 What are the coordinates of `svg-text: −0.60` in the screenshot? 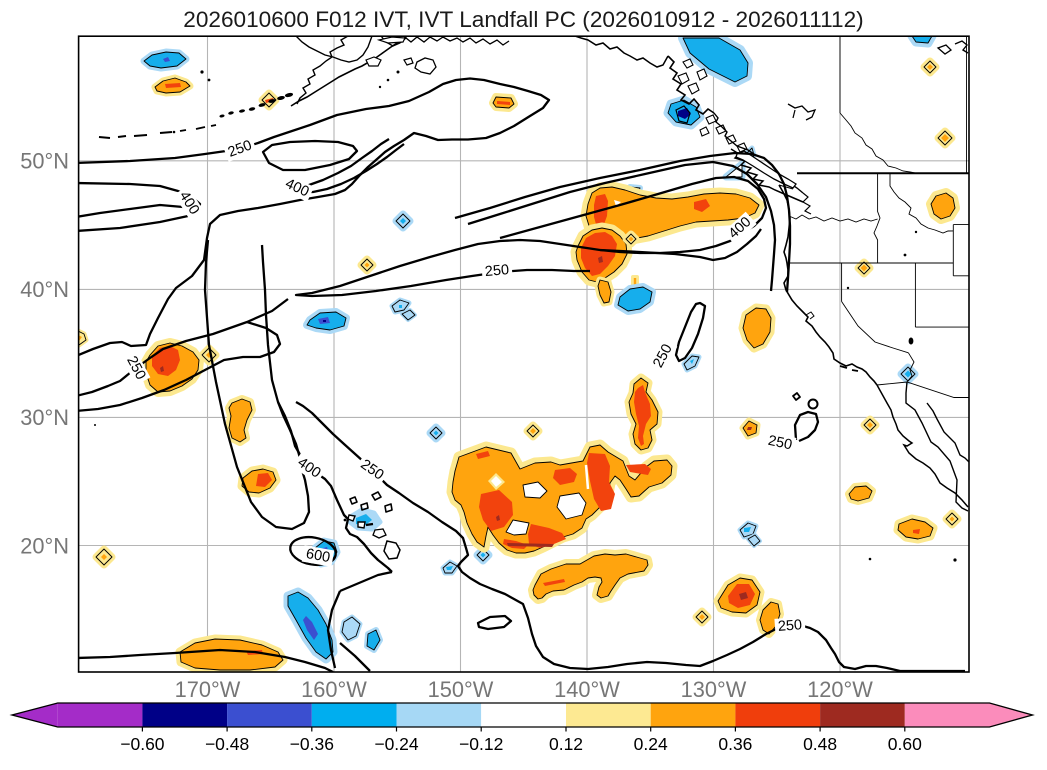 It's located at (142, 744).